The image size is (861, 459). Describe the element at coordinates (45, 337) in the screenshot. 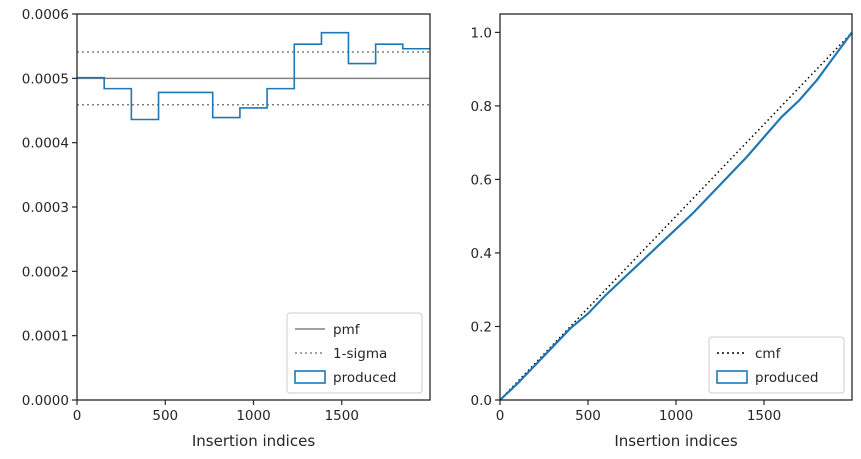

I see `y-tick-label: 0.0001` at that location.